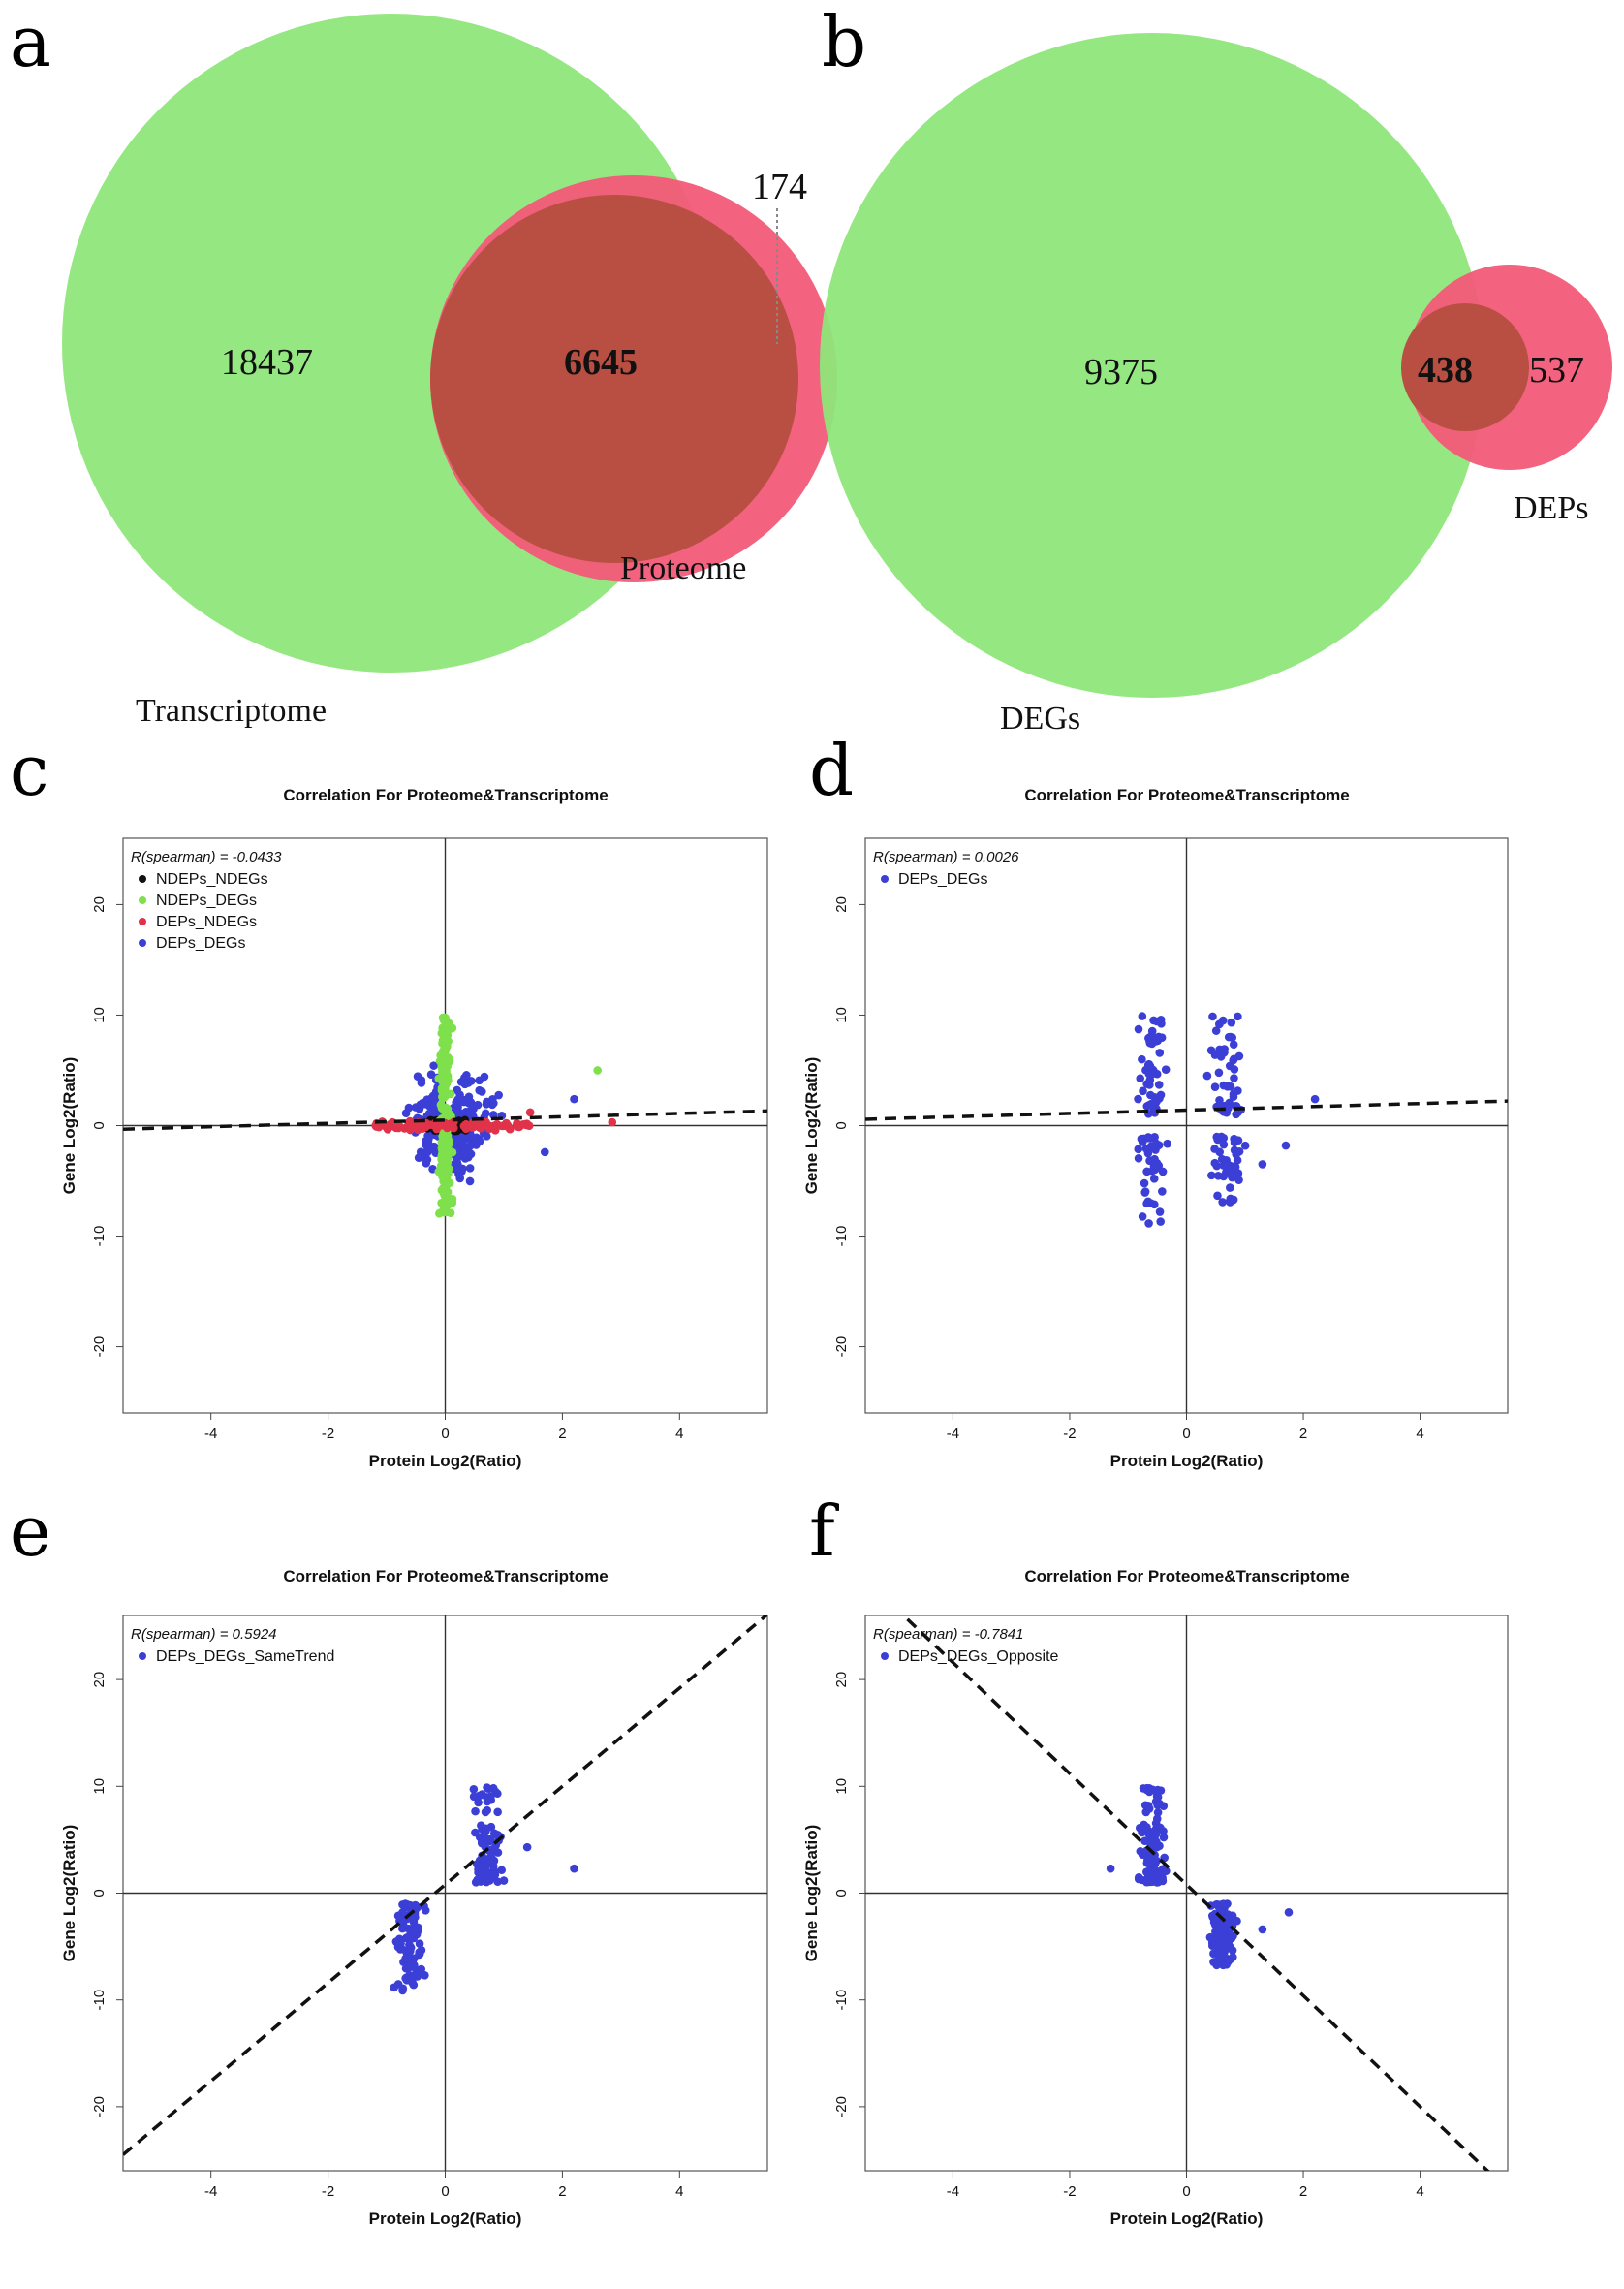 The image size is (1624, 2289). I want to click on transcriptome-label: Transcriptome, so click(231, 711).